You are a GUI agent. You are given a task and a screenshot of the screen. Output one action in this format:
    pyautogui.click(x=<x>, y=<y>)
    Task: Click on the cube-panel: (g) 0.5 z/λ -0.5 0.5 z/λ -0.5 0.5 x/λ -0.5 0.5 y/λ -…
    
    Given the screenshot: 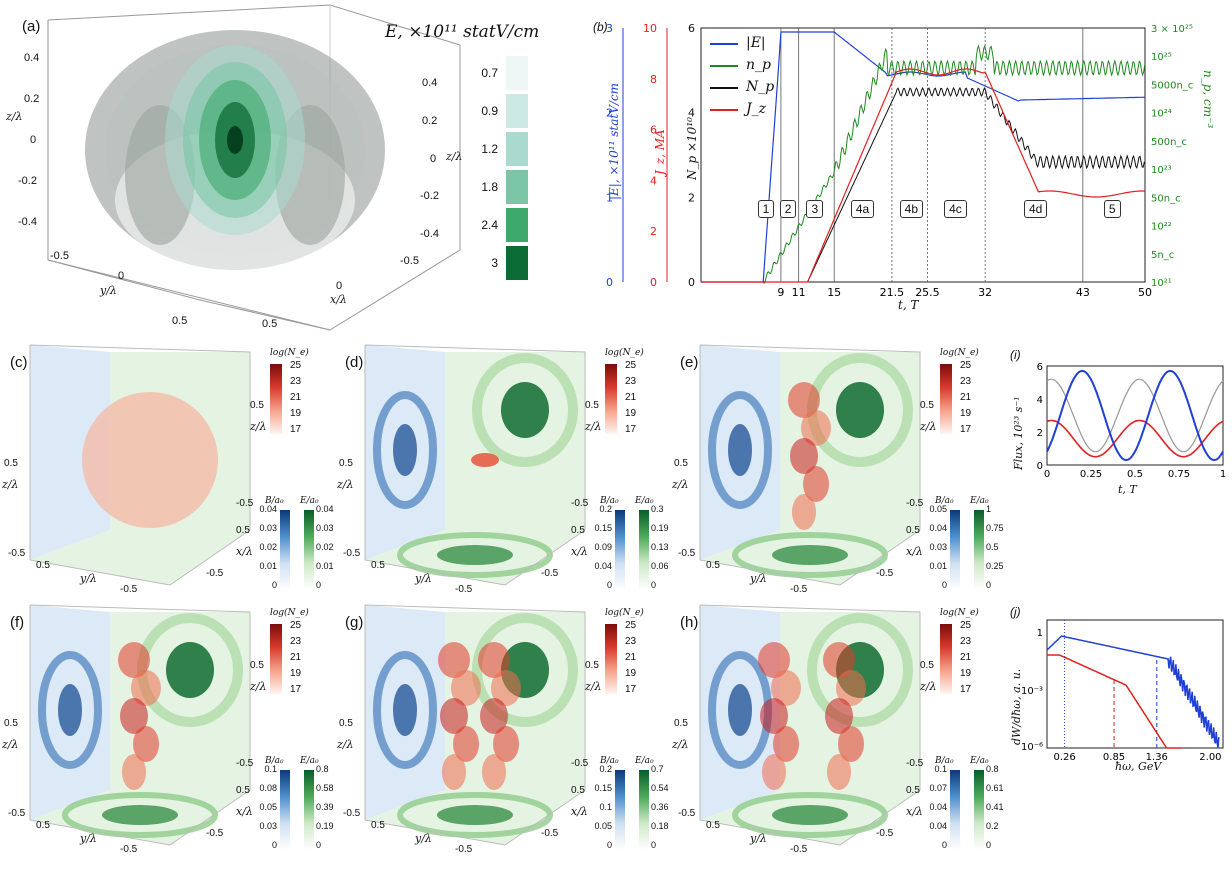 What is the action you would take?
    pyautogui.click(x=502, y=730)
    